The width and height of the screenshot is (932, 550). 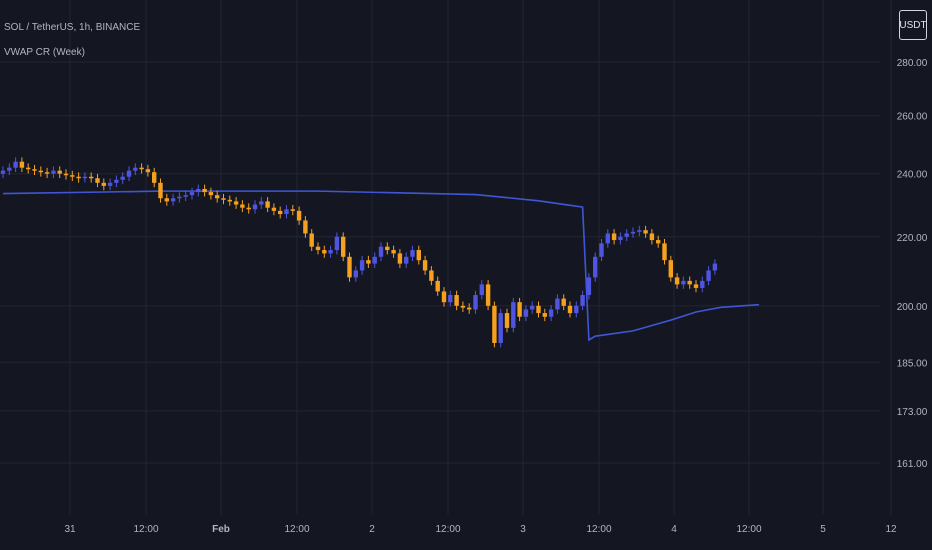 I want to click on time-tick-label: 31, so click(x=70, y=529).